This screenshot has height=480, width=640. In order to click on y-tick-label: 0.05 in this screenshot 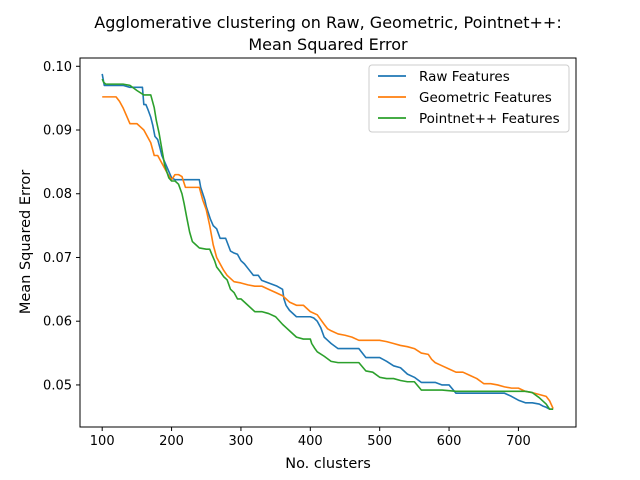, I will do `click(57, 385)`.